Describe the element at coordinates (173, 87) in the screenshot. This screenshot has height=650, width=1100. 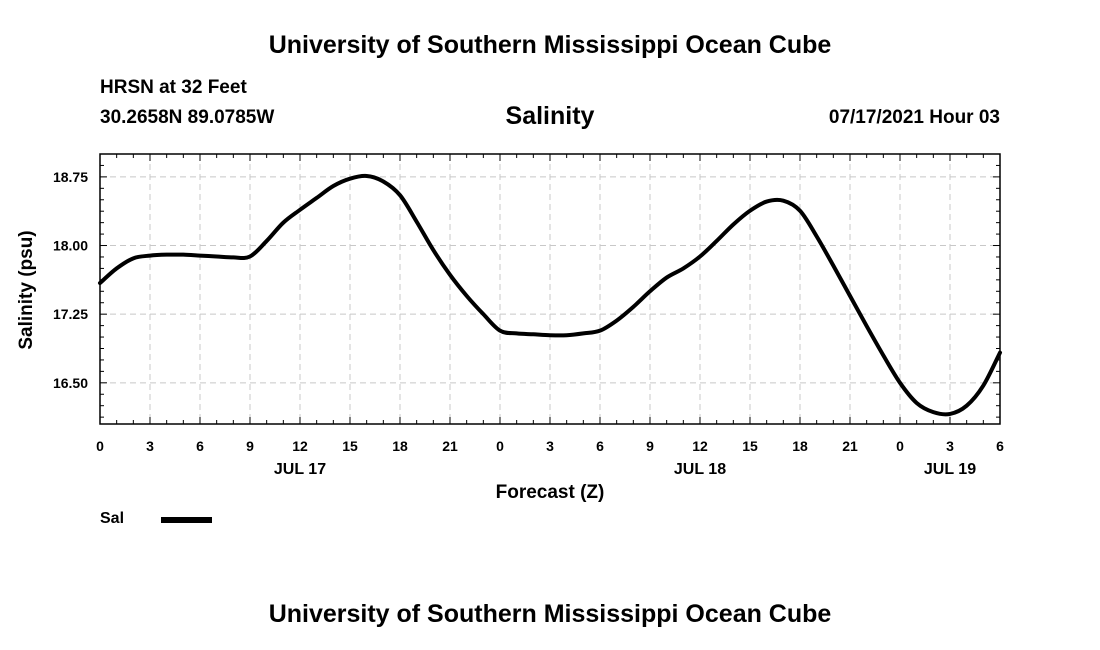
I see `station-name: HRSN at 32 Feet` at that location.